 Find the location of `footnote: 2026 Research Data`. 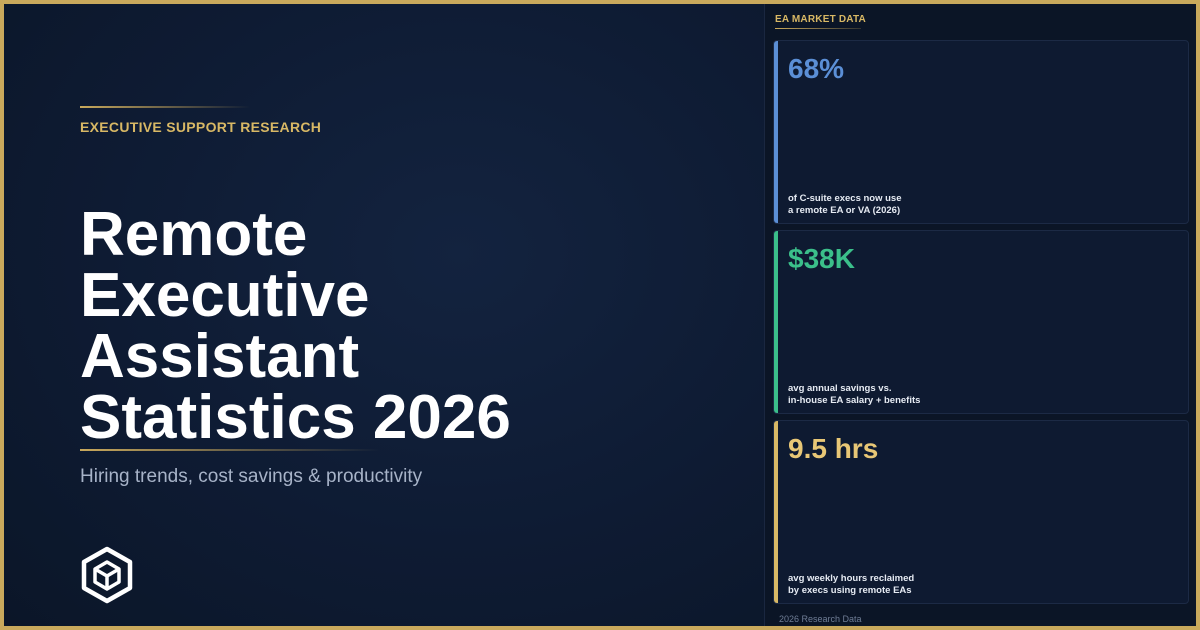

footnote: 2026 Research Data is located at coordinates (820, 619).